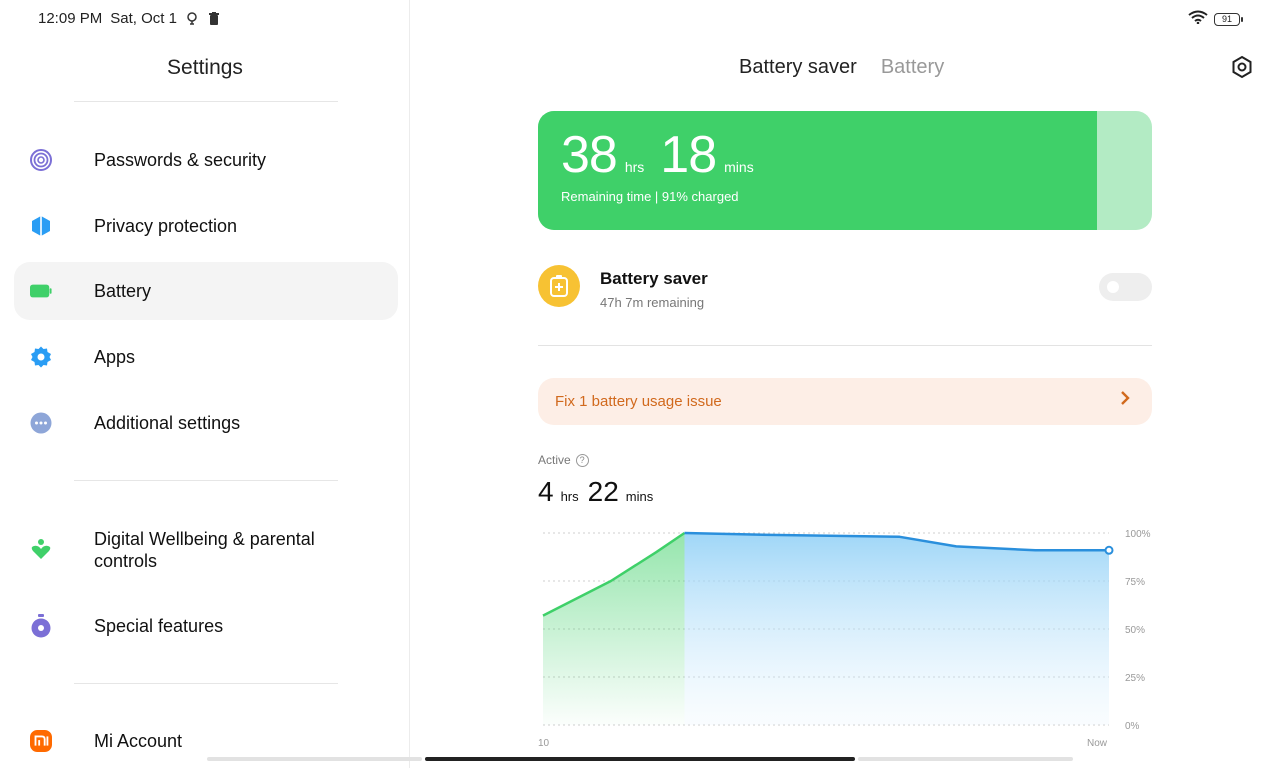  What do you see at coordinates (845, 287) in the screenshot?
I see `battery-saver-row: Battery saver 47h 7m remaining` at bounding box center [845, 287].